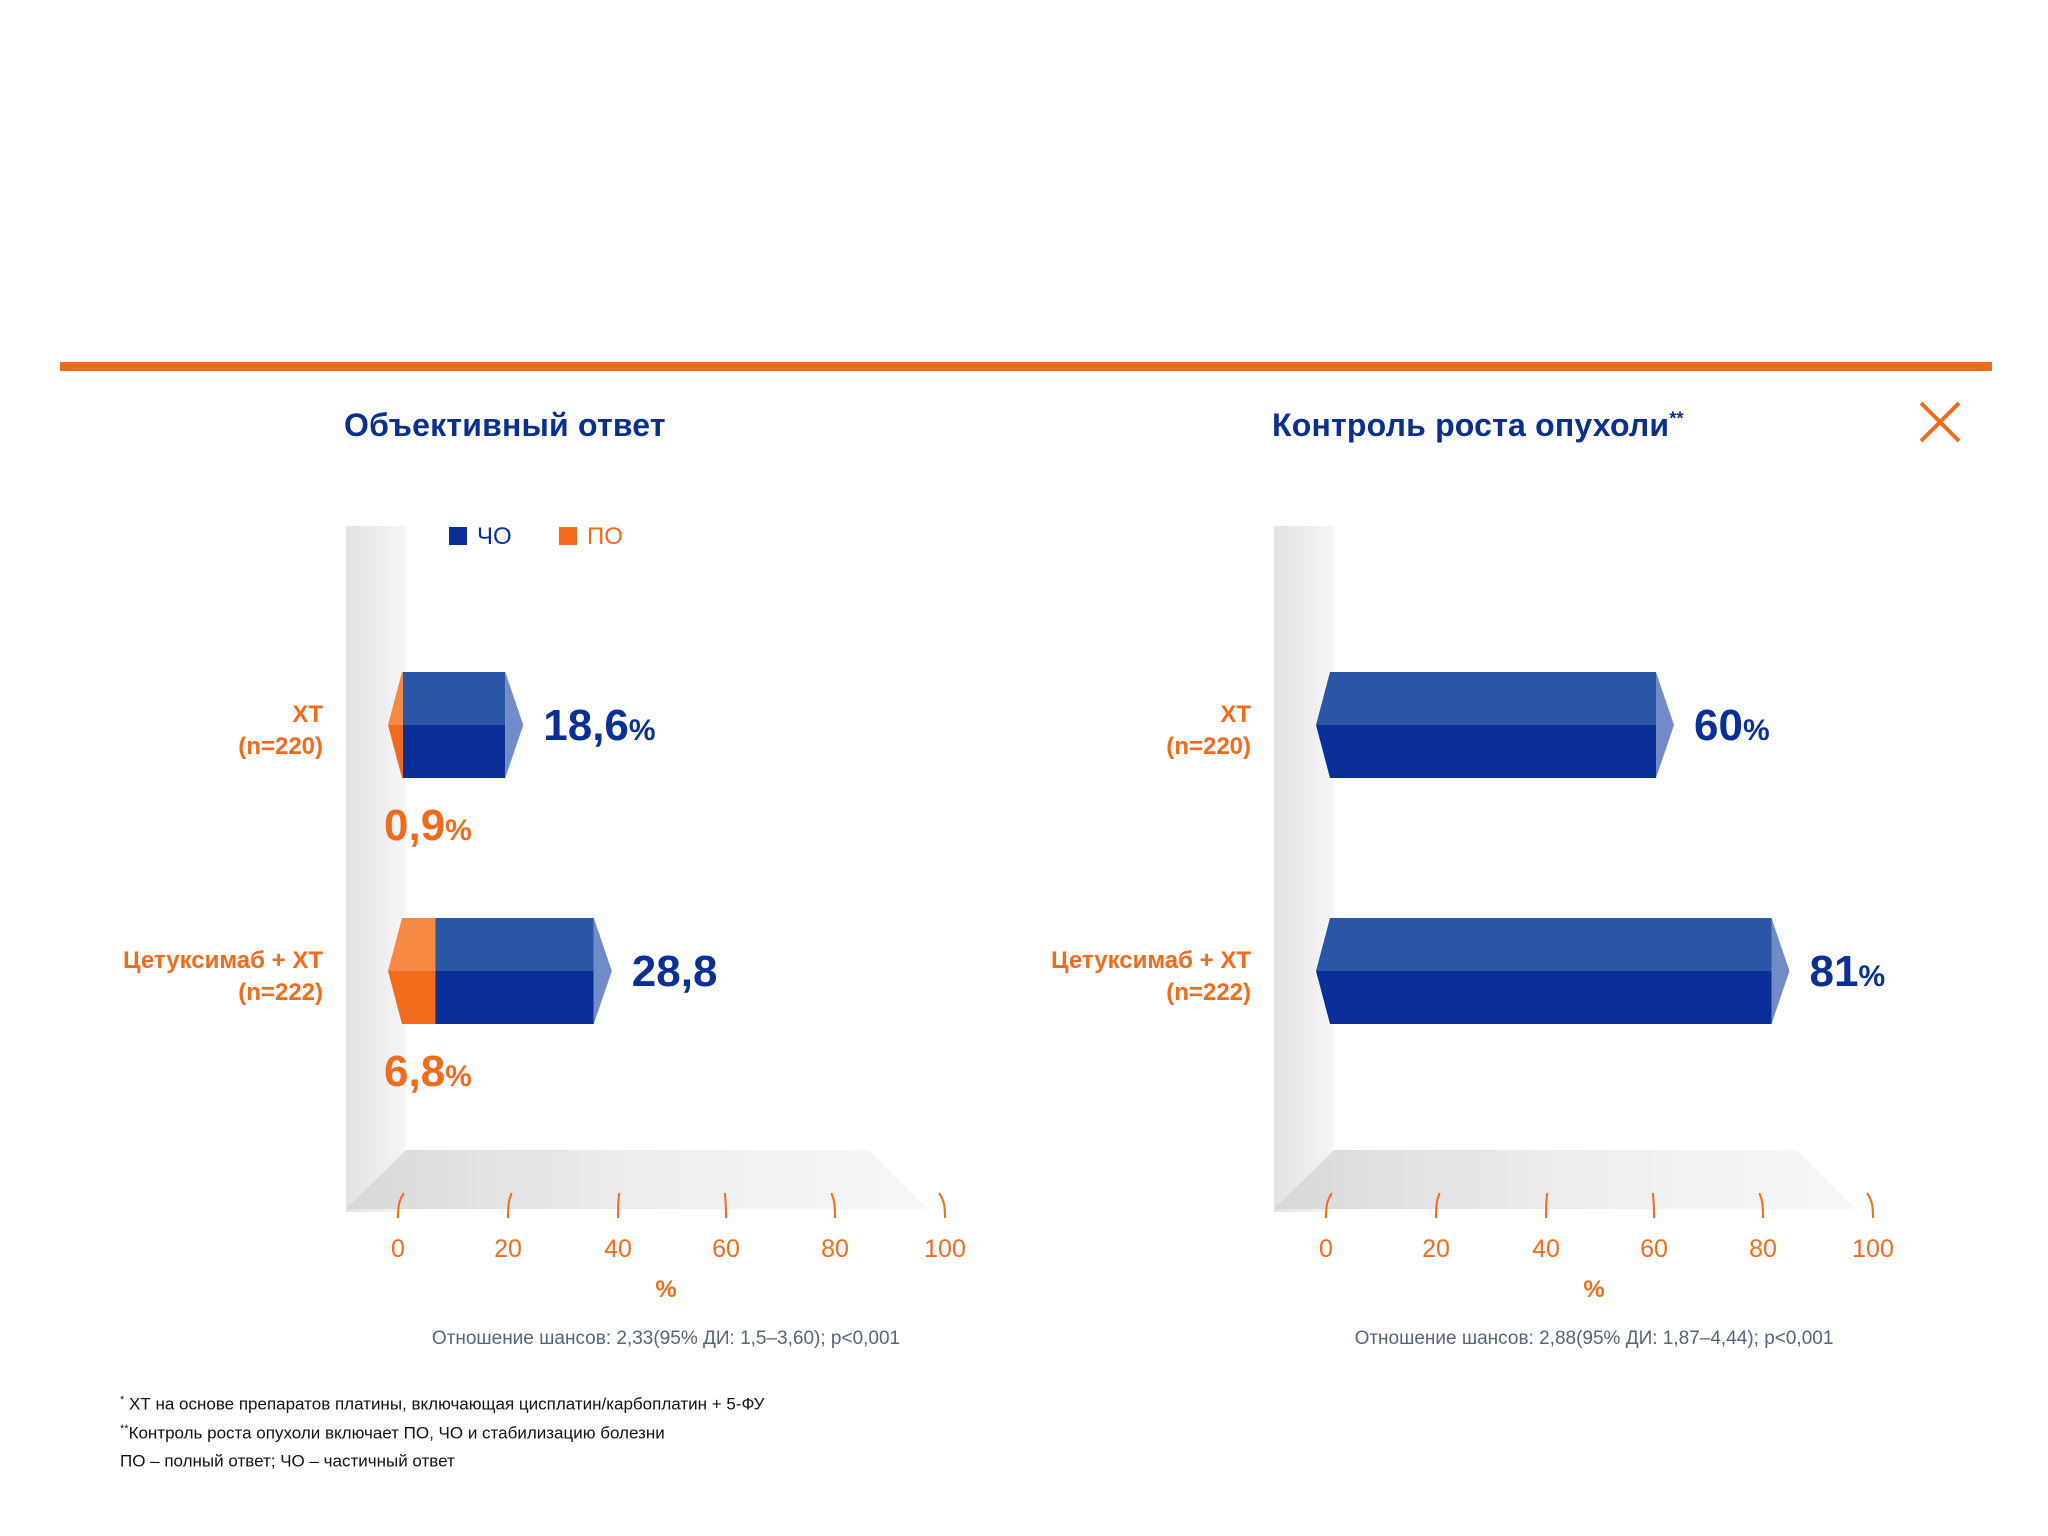  What do you see at coordinates (605, 536) in the screenshot?
I see `legend-label: ПО` at bounding box center [605, 536].